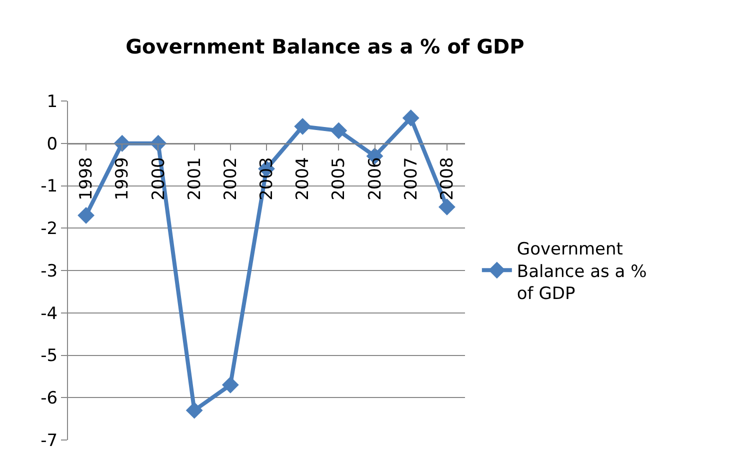 This screenshot has height=466, width=739. Describe the element at coordinates (267, 178) in the screenshot. I see `x-tick-label: 2003` at that location.